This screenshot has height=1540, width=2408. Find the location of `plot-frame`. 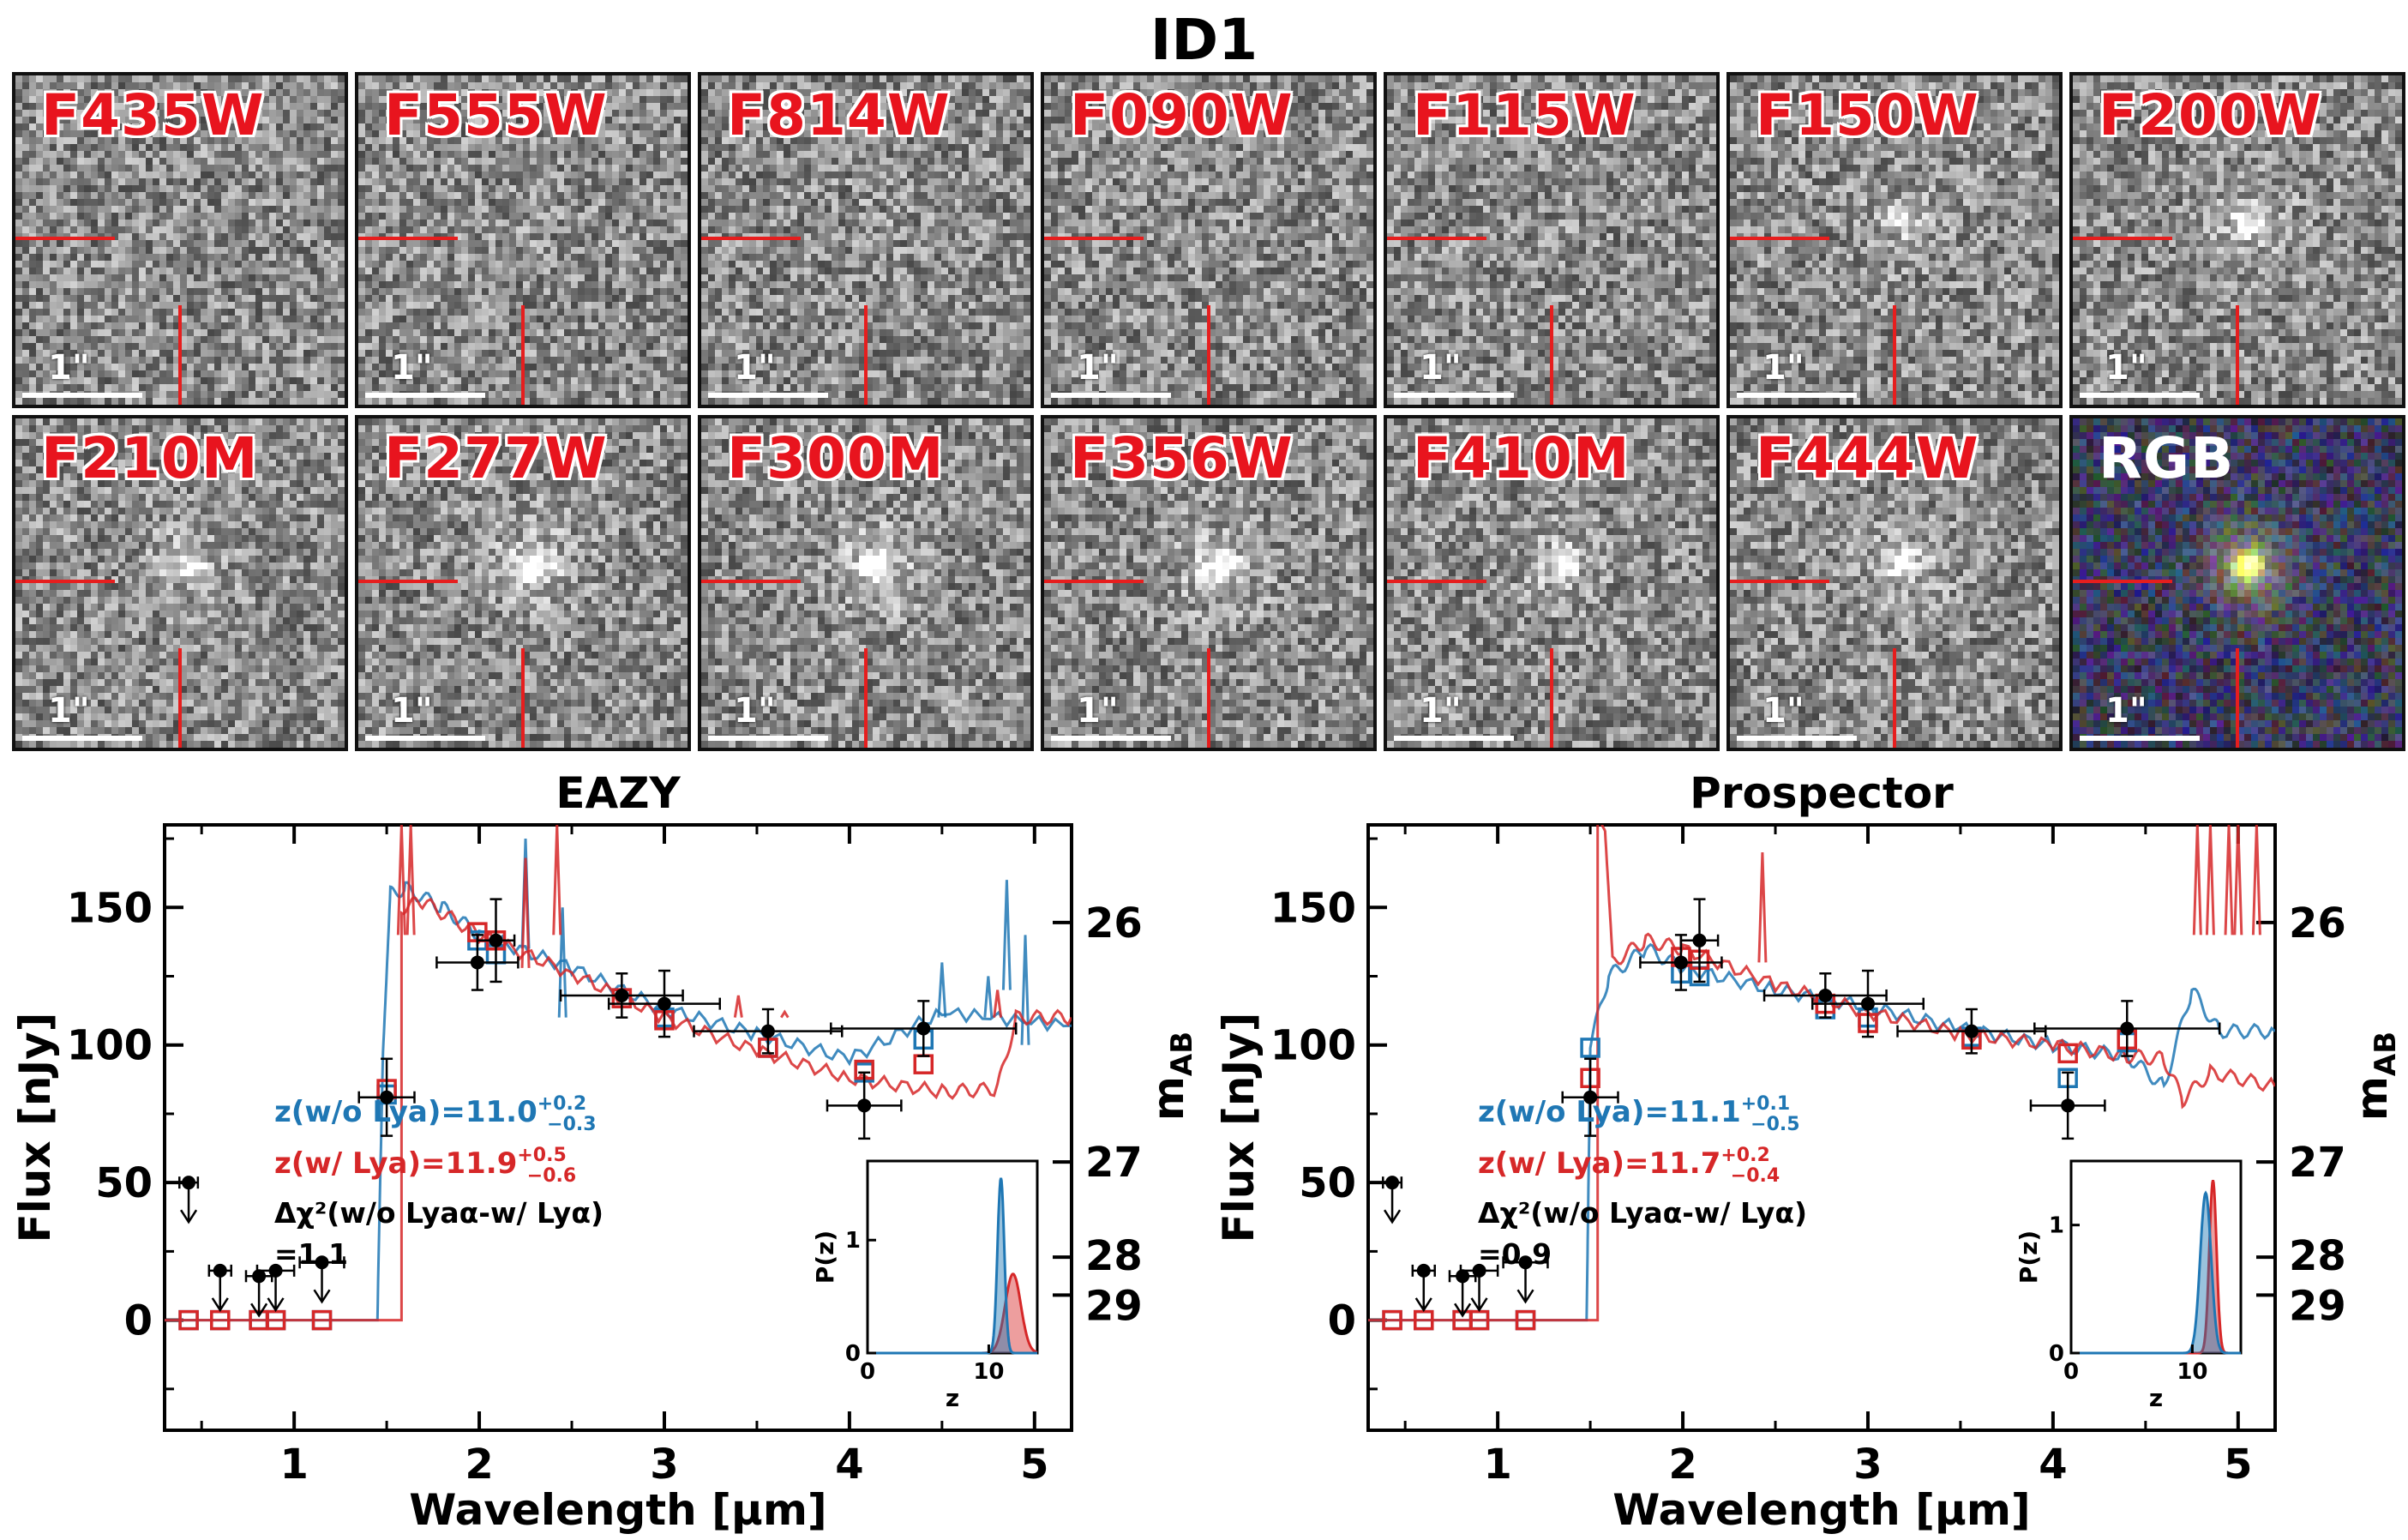

plot-frame is located at coordinates (1821, 1127).